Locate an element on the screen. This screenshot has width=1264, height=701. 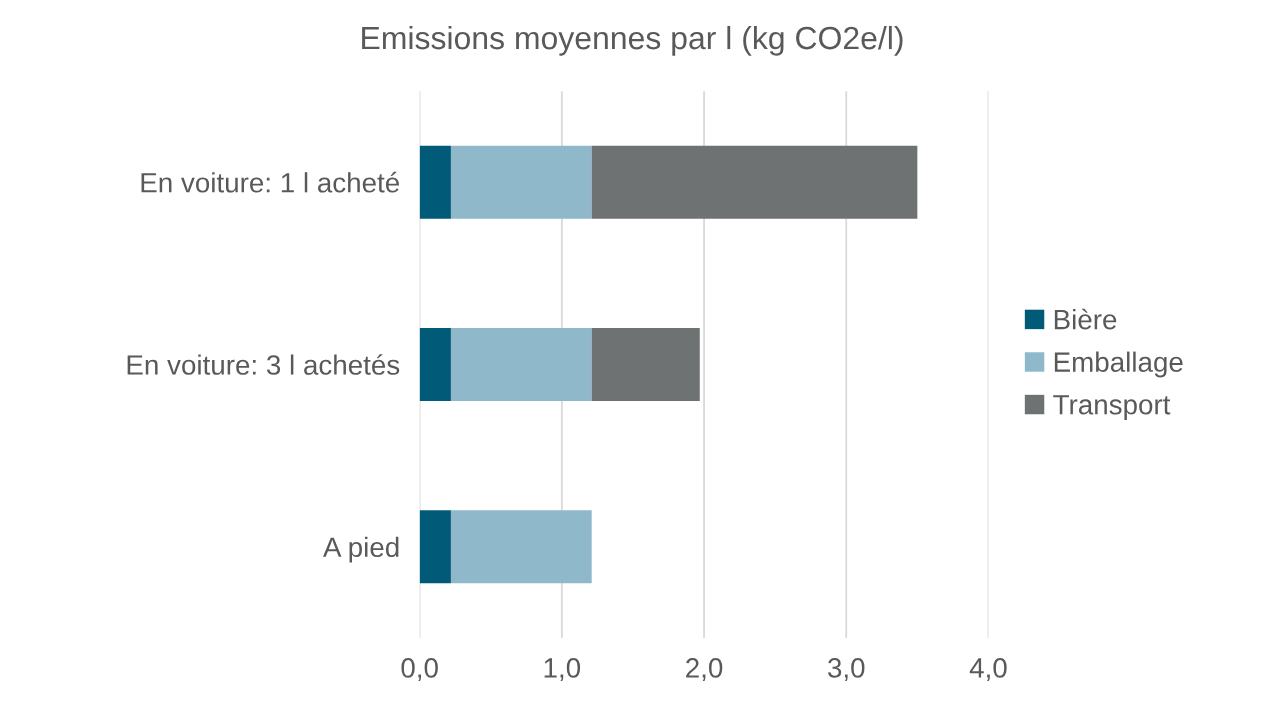
x-tick-label: 2,0 is located at coordinates (704, 670).